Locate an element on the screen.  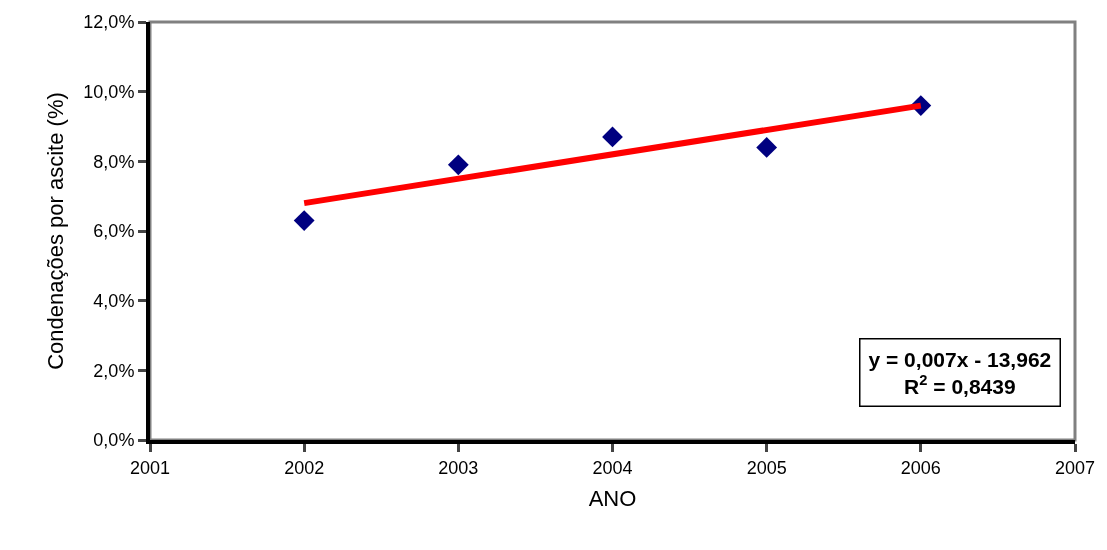
y-tick-label: 4,0% is located at coordinates (114, 300).